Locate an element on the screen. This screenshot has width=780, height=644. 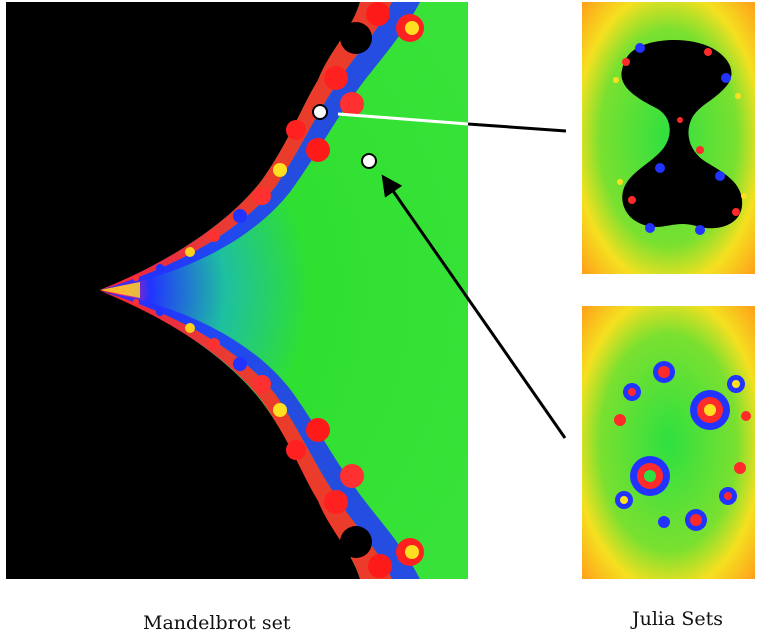
mandelbrot-caption: Mandelbrot set is located at coordinates (217, 623).